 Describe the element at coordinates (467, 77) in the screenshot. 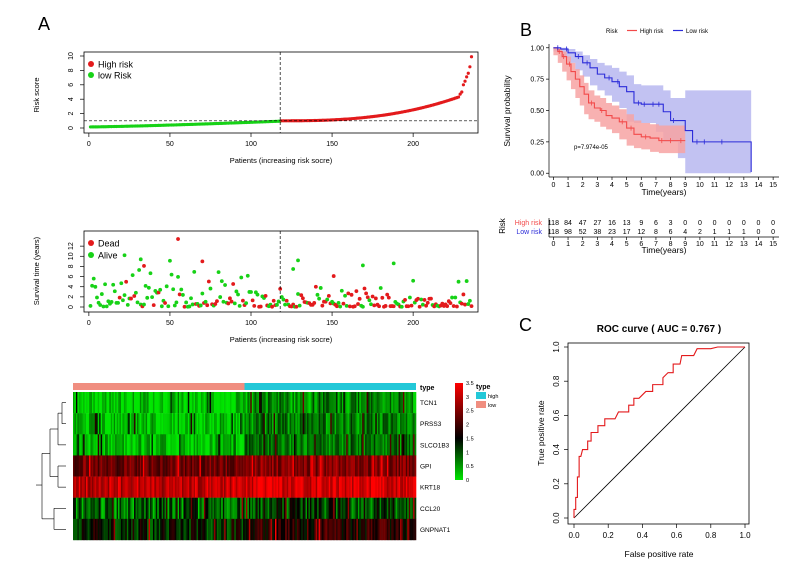

I see `risk-score-point-high` at that location.